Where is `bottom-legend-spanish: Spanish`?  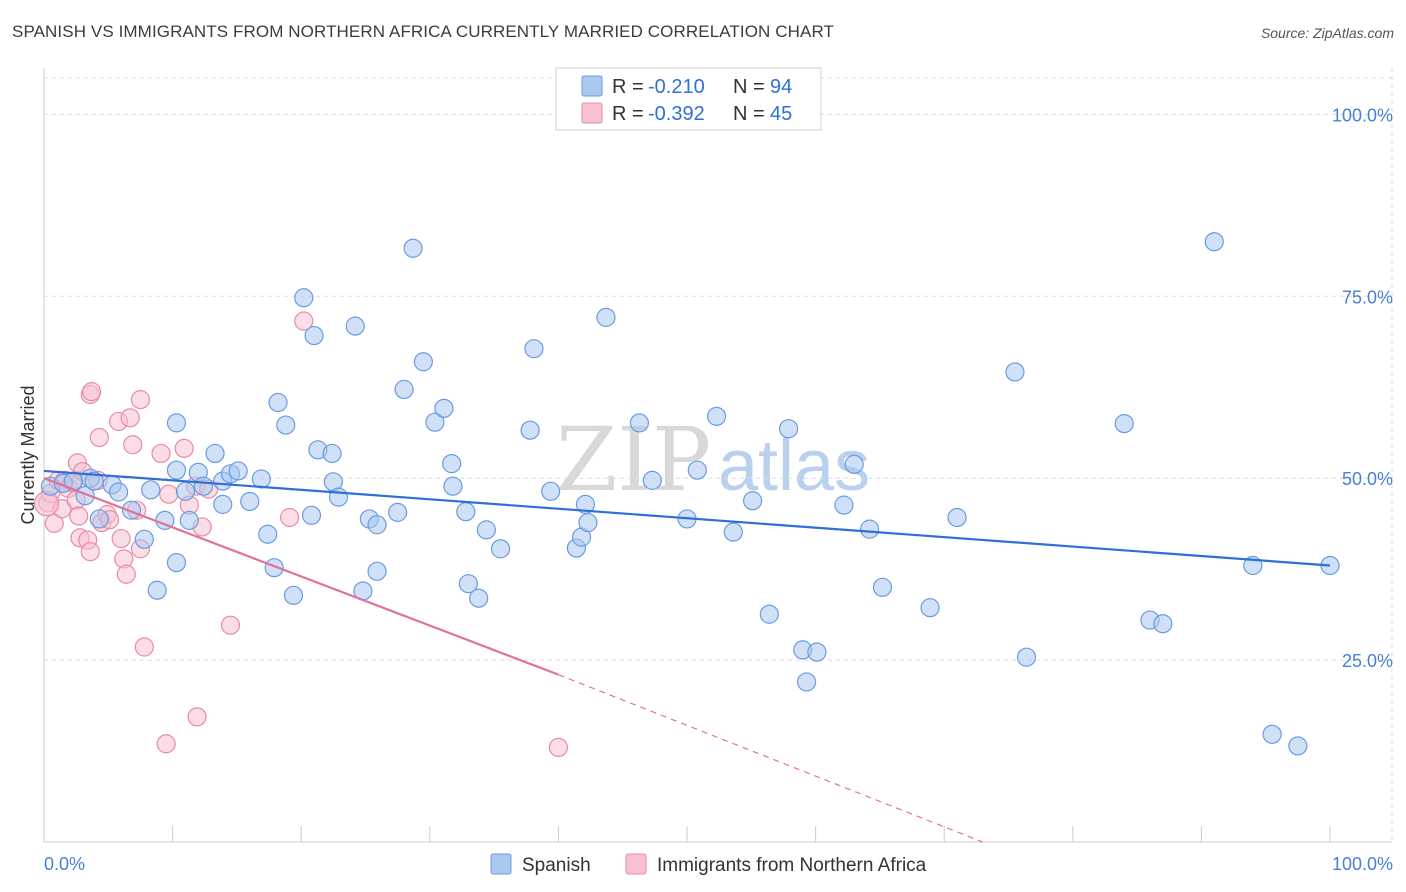
bottom-legend-spanish: Spanish is located at coordinates (556, 865).